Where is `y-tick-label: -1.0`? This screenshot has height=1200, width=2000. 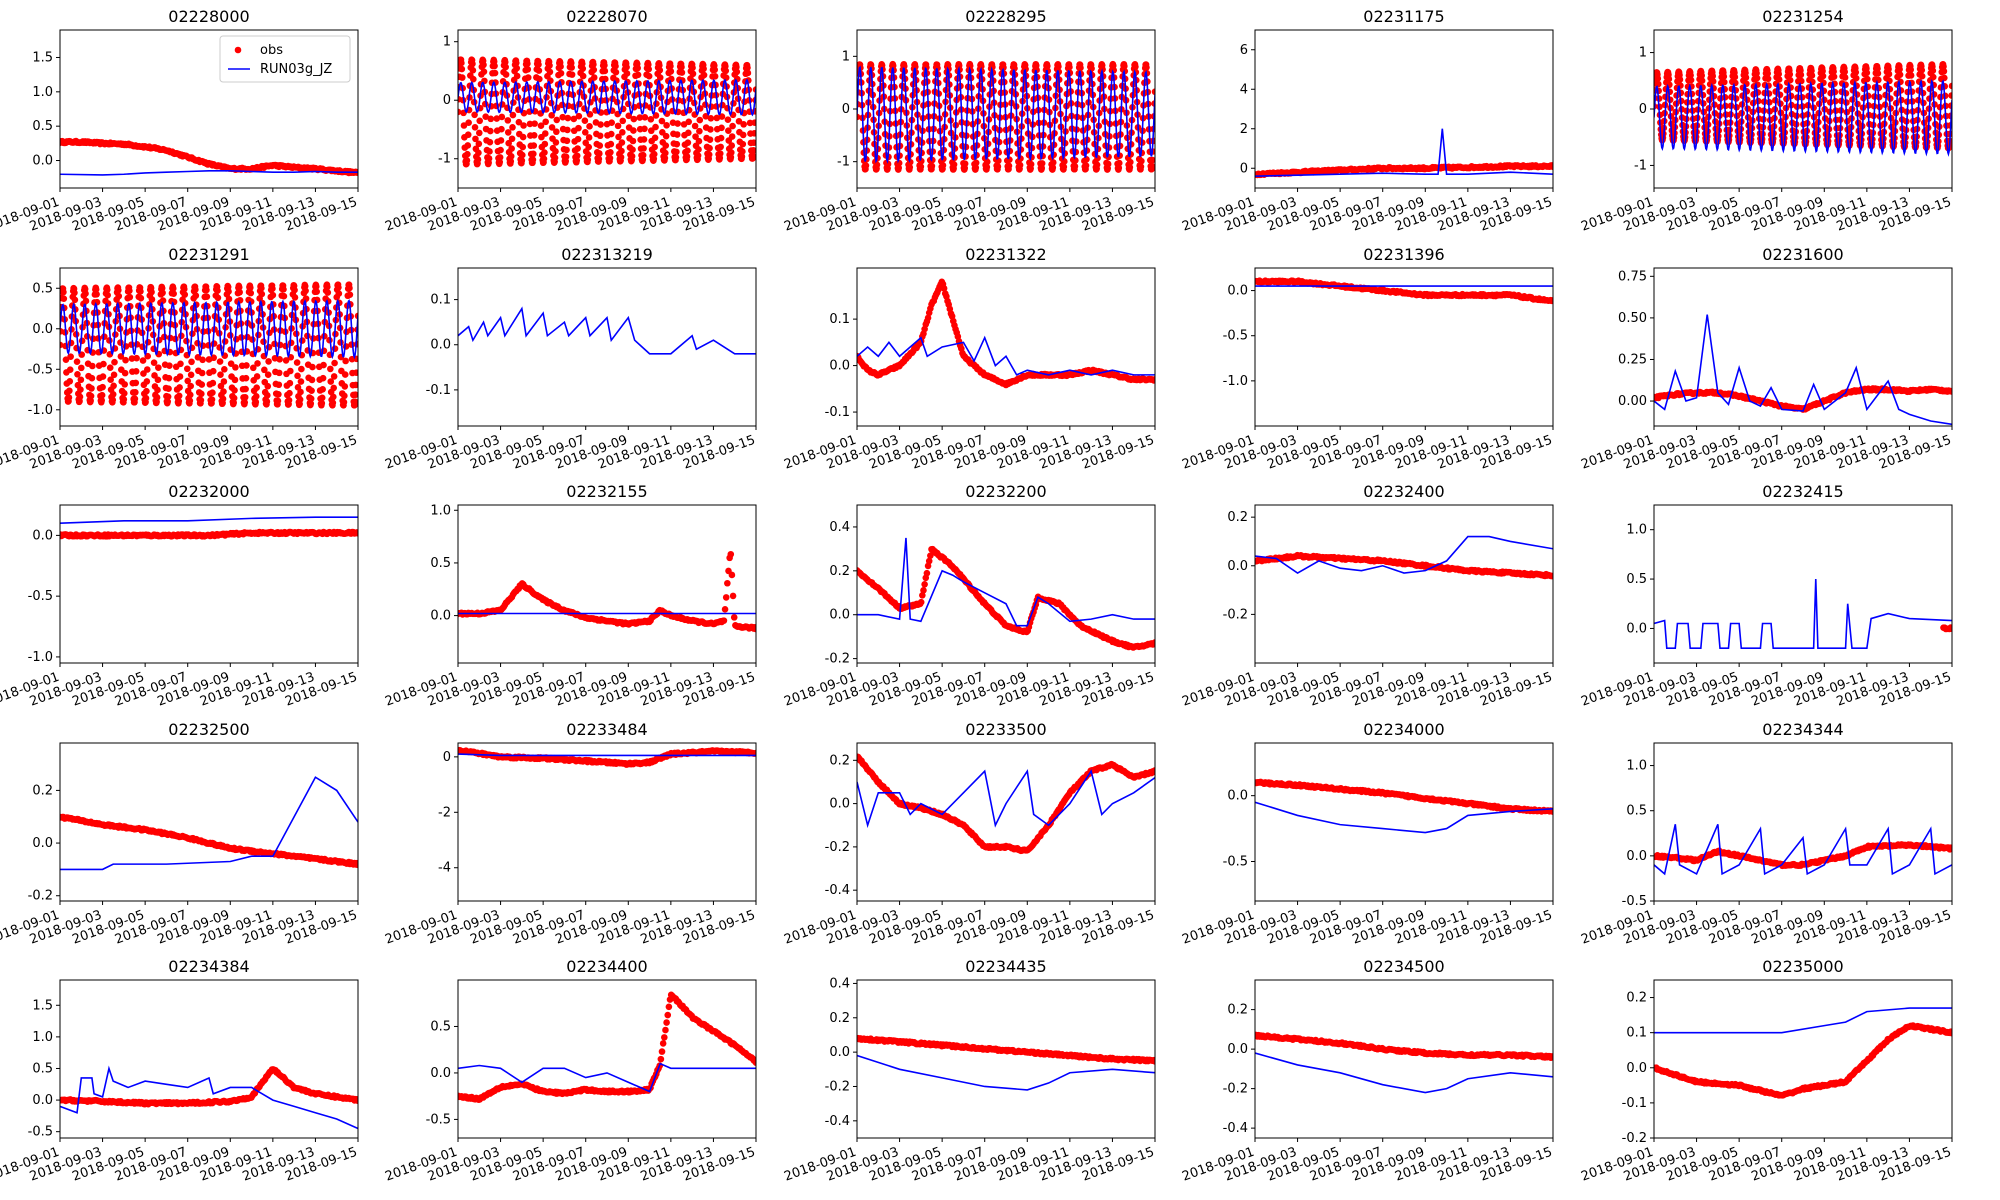 y-tick-label: -1.0 is located at coordinates (1235, 381).